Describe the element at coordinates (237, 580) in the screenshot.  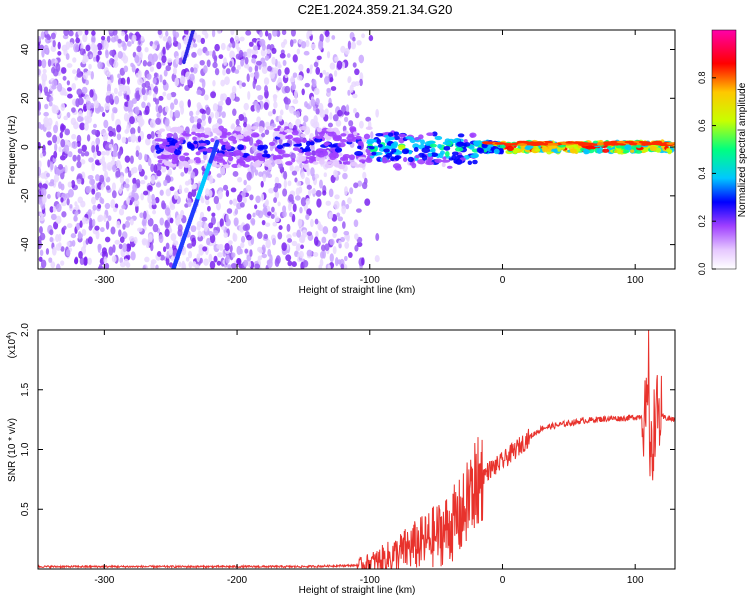
I see `x-tick-label: -200` at that location.